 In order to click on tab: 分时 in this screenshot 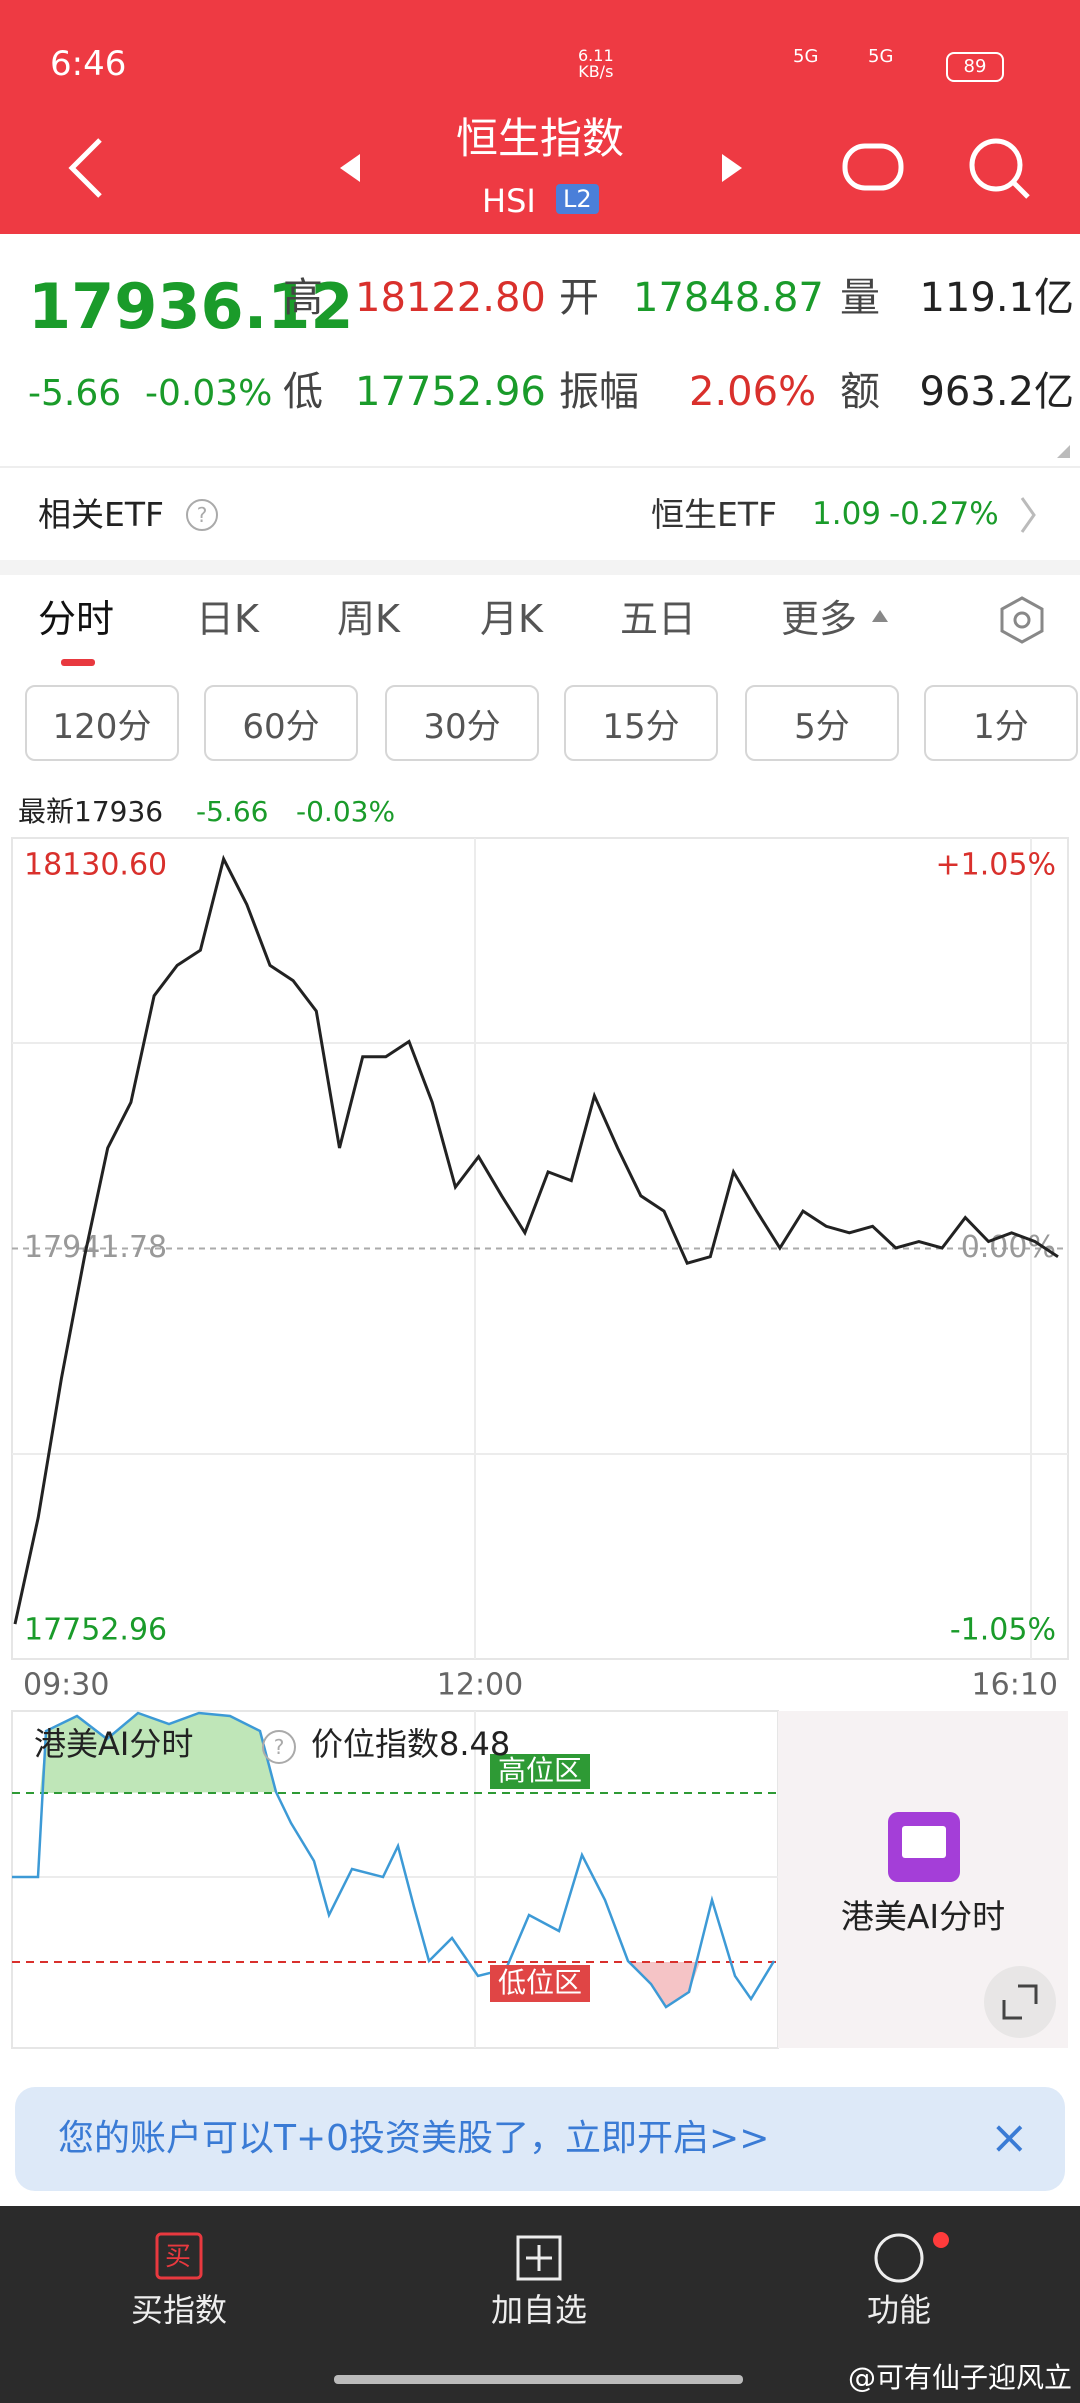, I will do `click(76, 619)`.